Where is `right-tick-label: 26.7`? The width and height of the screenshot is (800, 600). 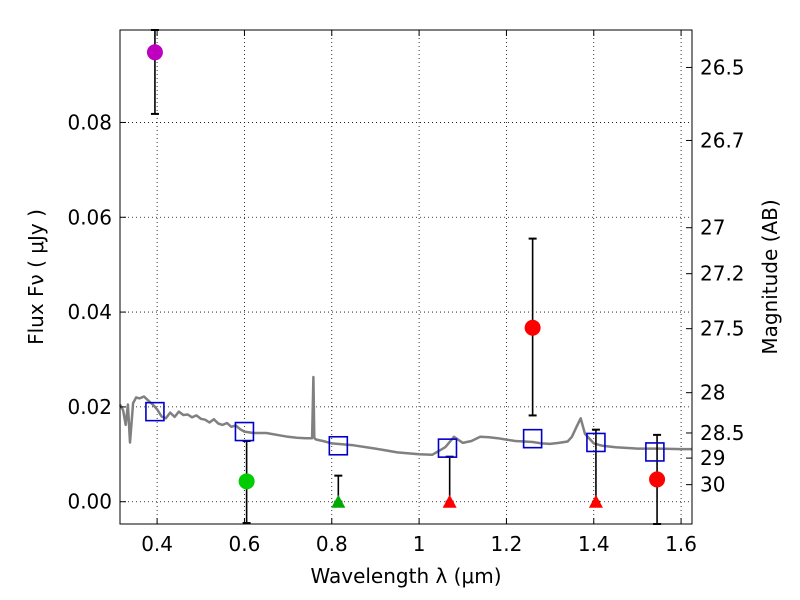 right-tick-label: 26.7 is located at coordinates (722, 140).